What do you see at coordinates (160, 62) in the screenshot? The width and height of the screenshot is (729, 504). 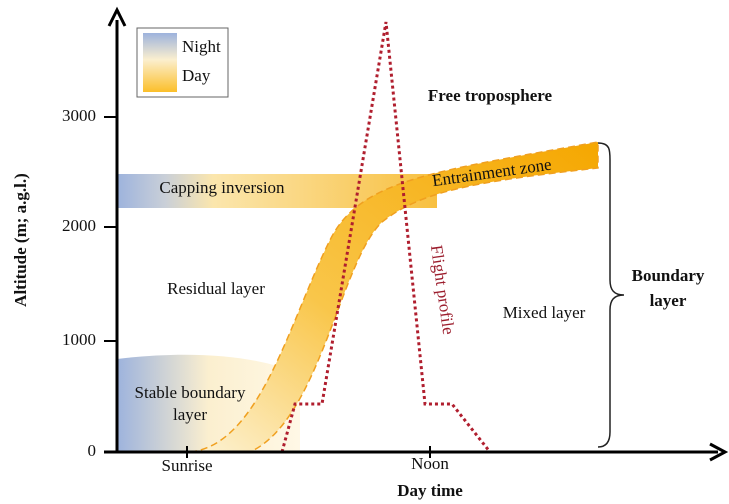 I see `legend-gradient` at bounding box center [160, 62].